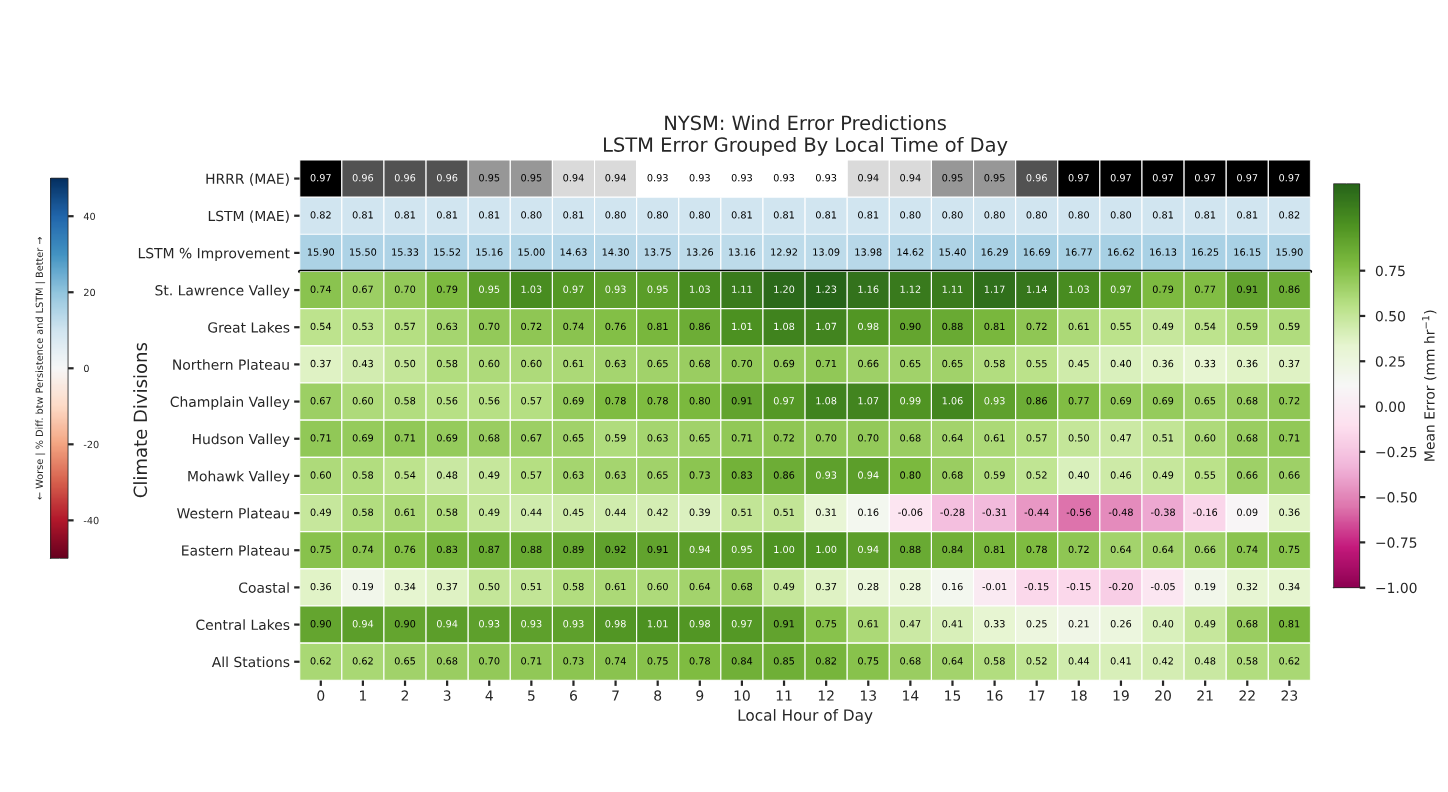  I want to click on y-axis-title: Climate Divisions, so click(140, 420).